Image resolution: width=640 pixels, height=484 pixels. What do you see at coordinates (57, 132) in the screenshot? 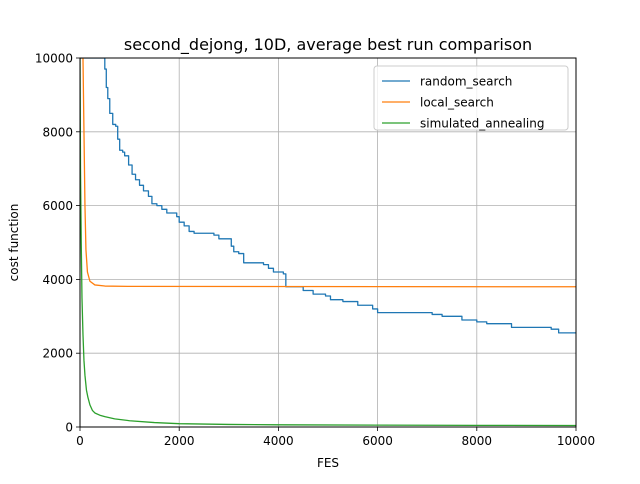
I see `y-tick-label: 8000` at bounding box center [57, 132].